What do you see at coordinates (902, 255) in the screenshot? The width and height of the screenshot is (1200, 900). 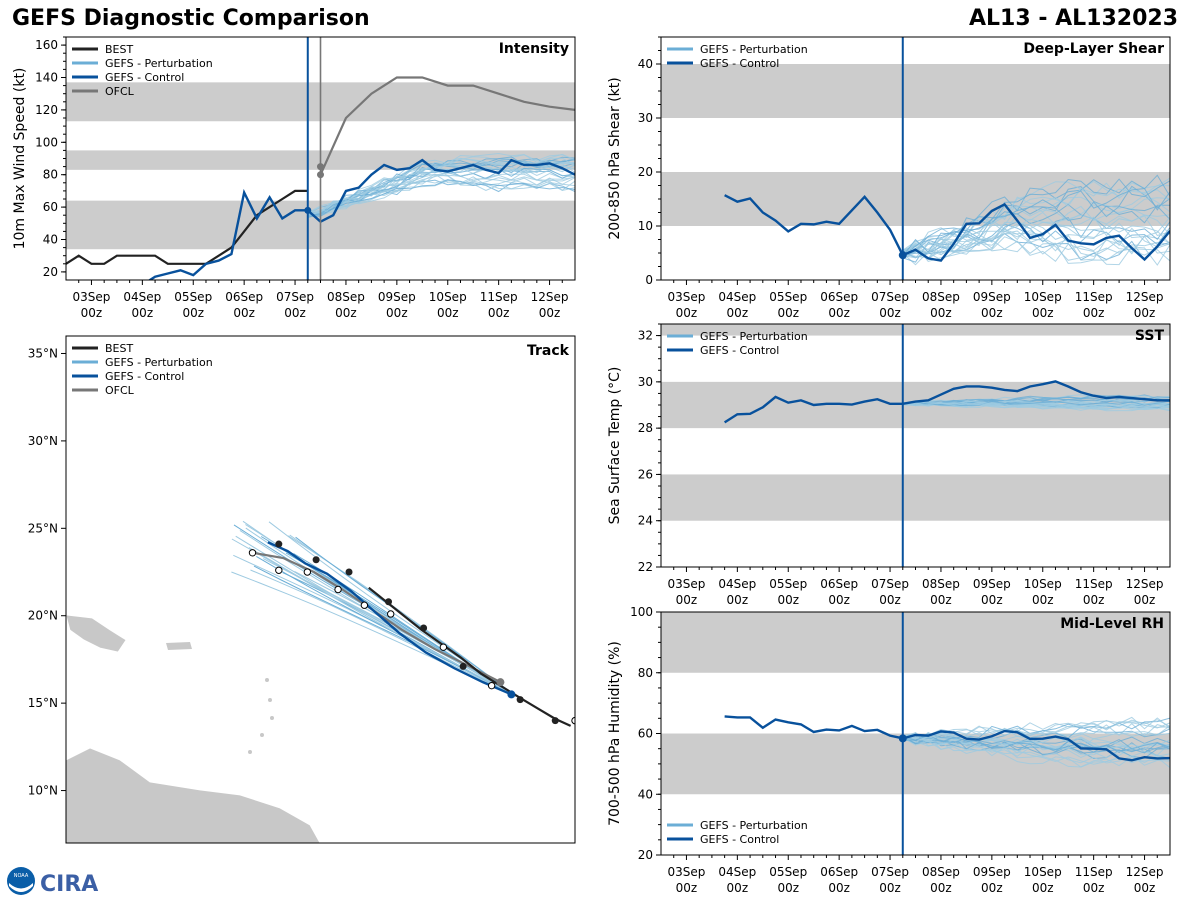 I see `shear-init-point` at bounding box center [902, 255].